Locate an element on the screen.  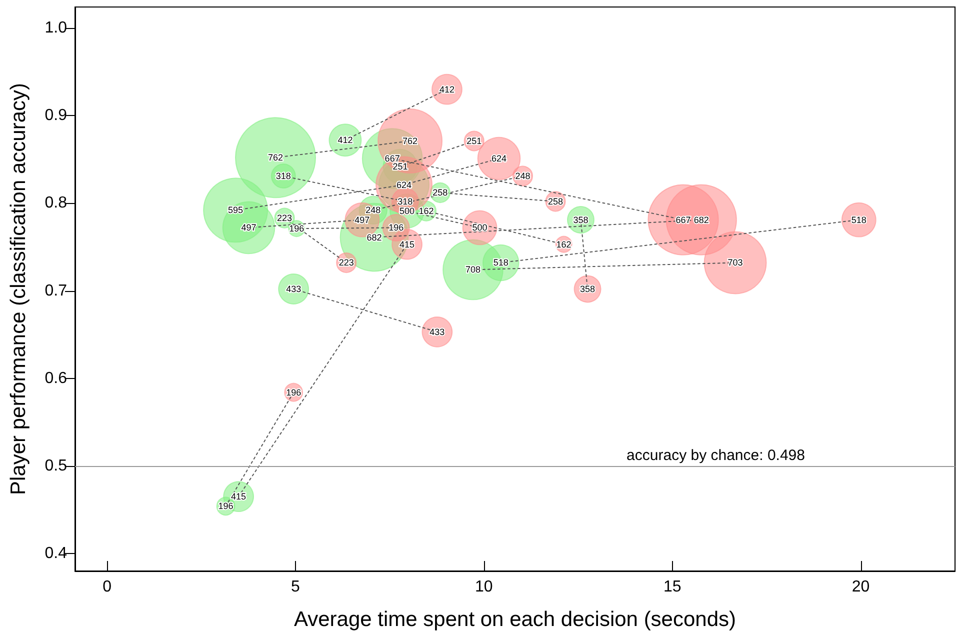
y-tick-label: 0.4 is located at coordinates (56, 553).